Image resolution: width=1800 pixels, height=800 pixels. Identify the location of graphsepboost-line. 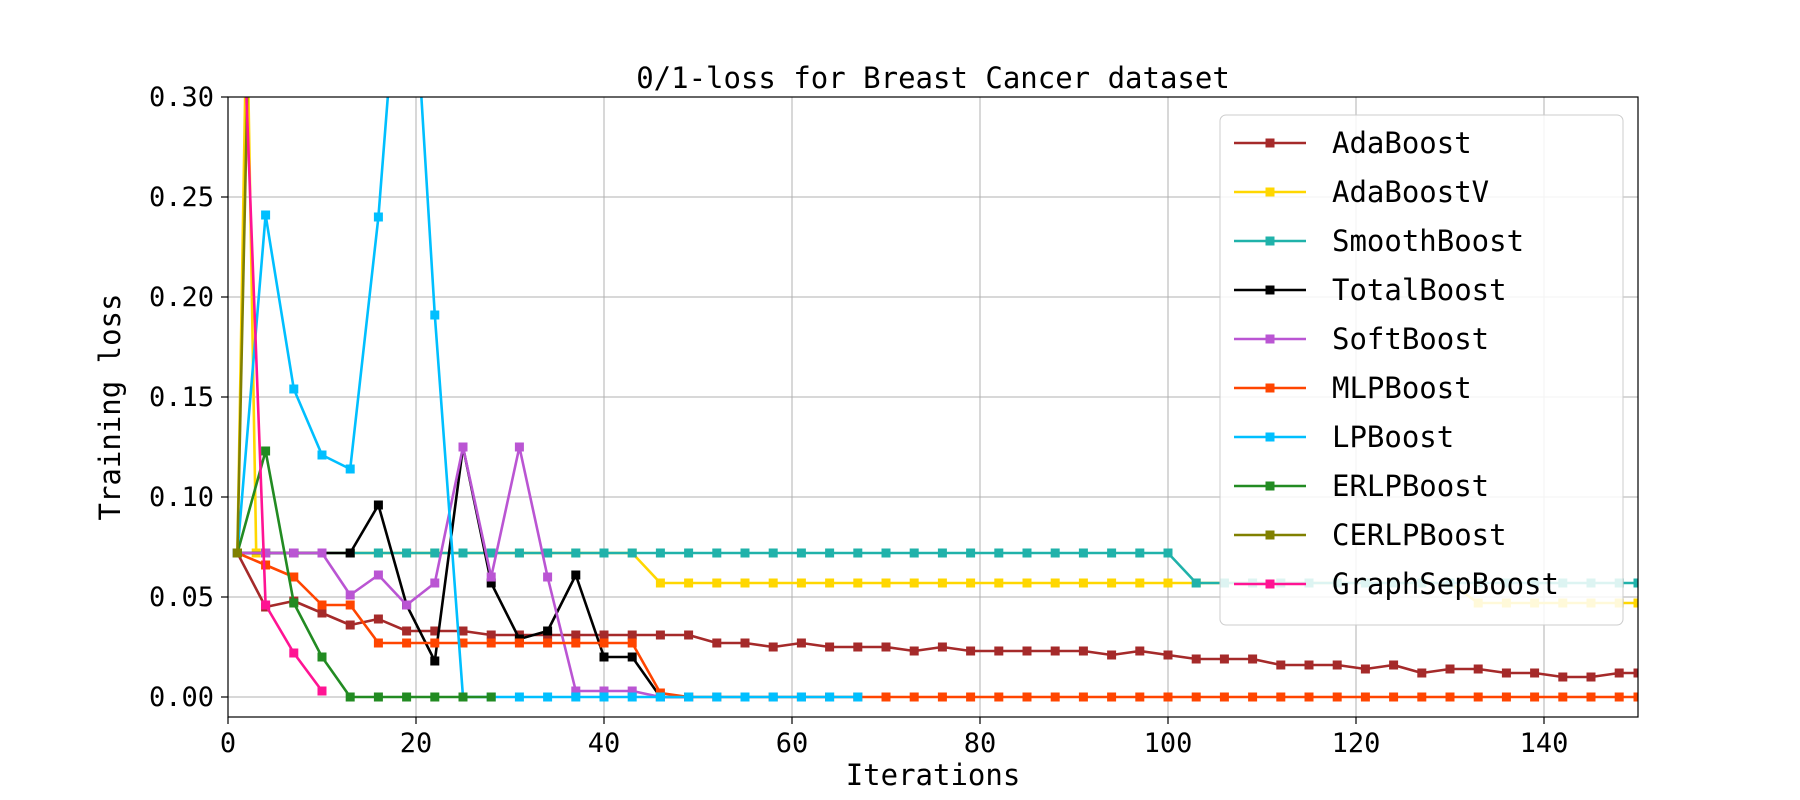
(284, 394).